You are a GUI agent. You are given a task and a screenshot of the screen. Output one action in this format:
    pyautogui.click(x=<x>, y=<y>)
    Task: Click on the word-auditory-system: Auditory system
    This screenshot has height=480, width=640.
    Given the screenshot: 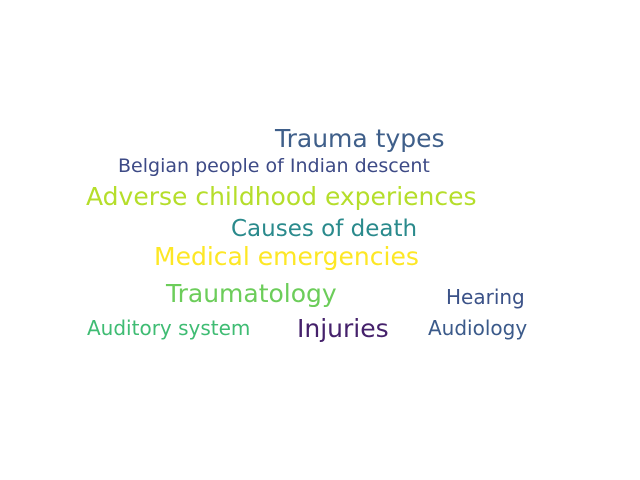 What is the action you would take?
    pyautogui.click(x=169, y=328)
    